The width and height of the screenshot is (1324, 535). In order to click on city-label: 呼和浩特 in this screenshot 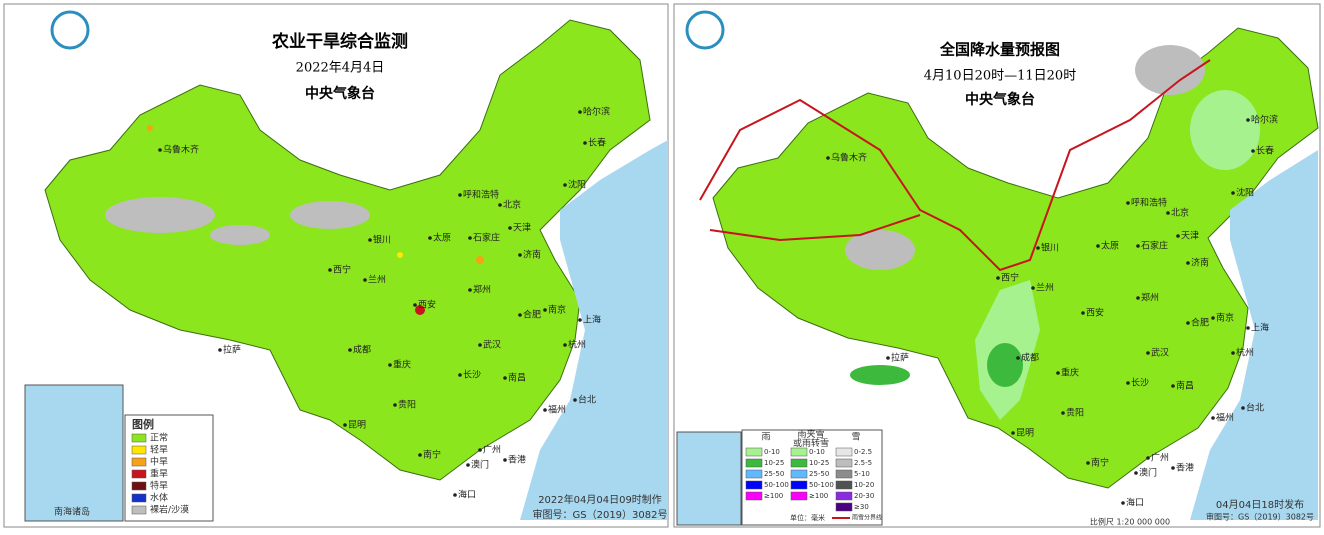, I will do `click(481, 195)`.